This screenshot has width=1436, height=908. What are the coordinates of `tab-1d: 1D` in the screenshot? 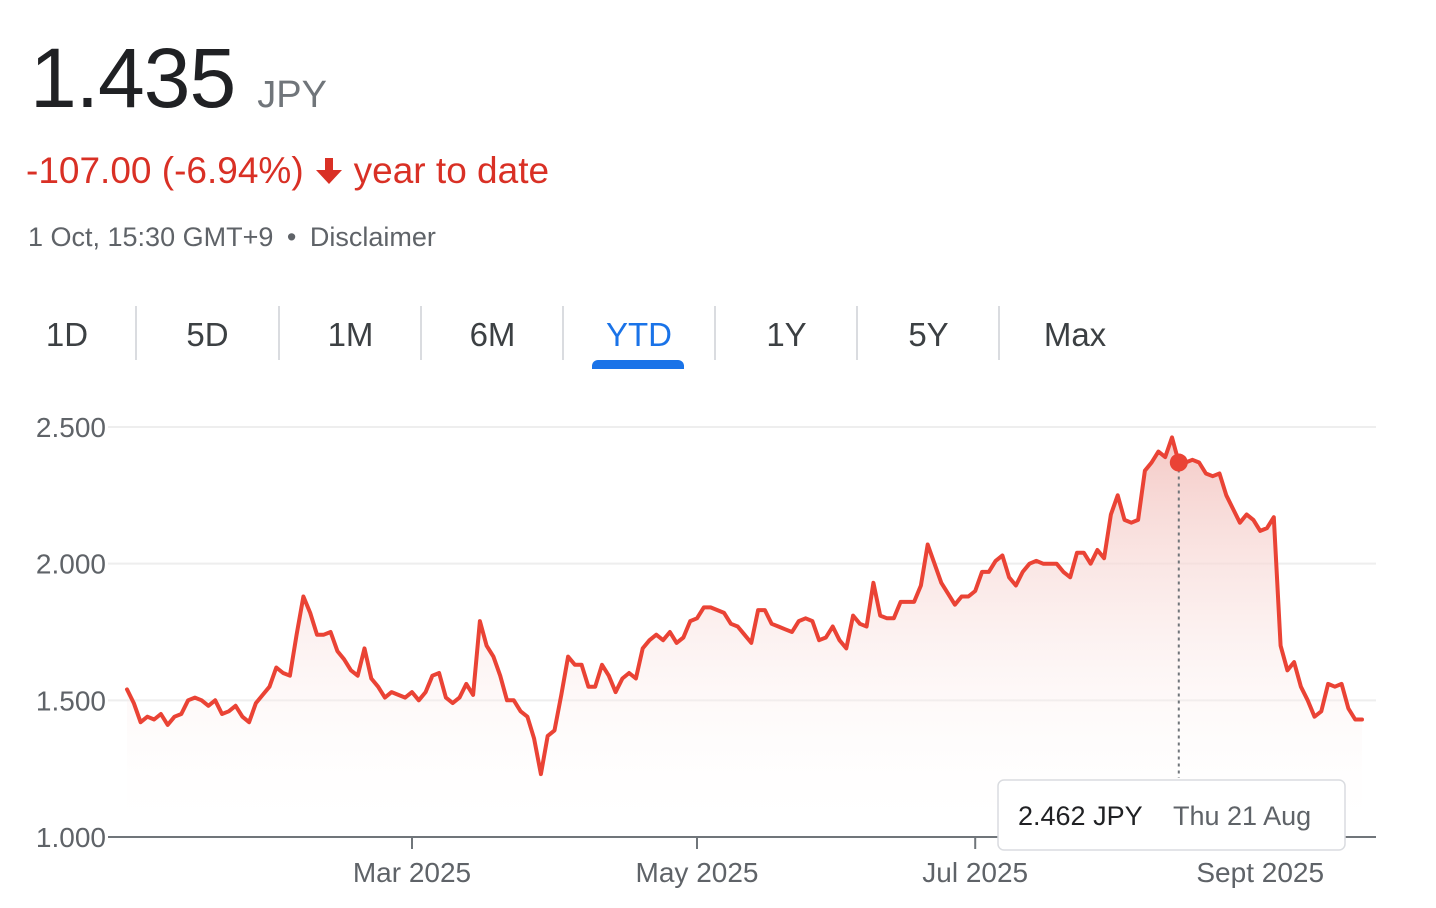 It's located at (67, 335).